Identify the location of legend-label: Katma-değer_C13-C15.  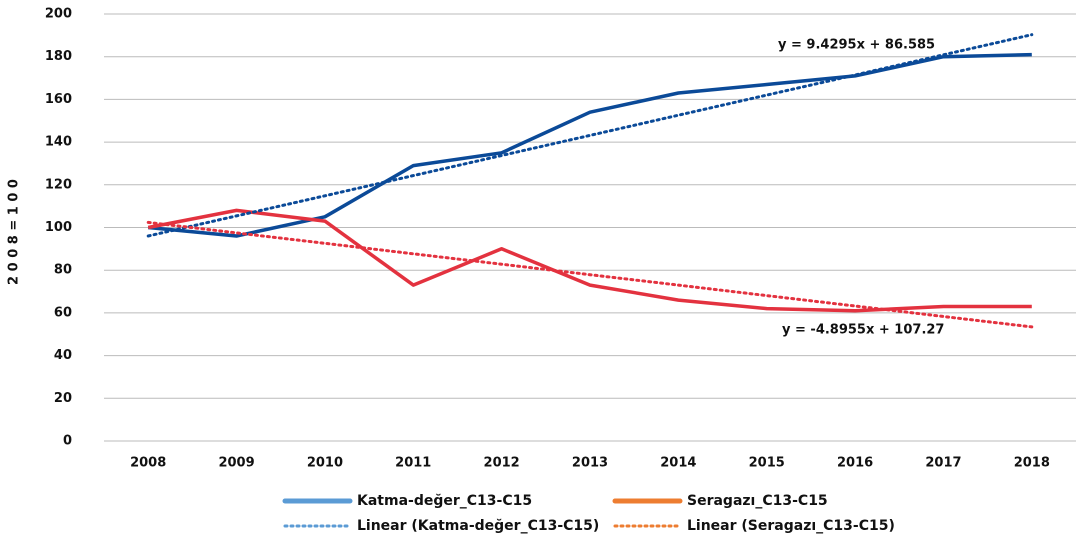
(444, 501).